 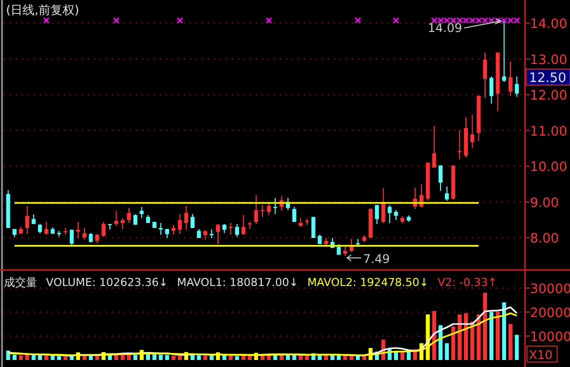 I want to click on y-tick-label: 12.00, so click(x=549, y=96).